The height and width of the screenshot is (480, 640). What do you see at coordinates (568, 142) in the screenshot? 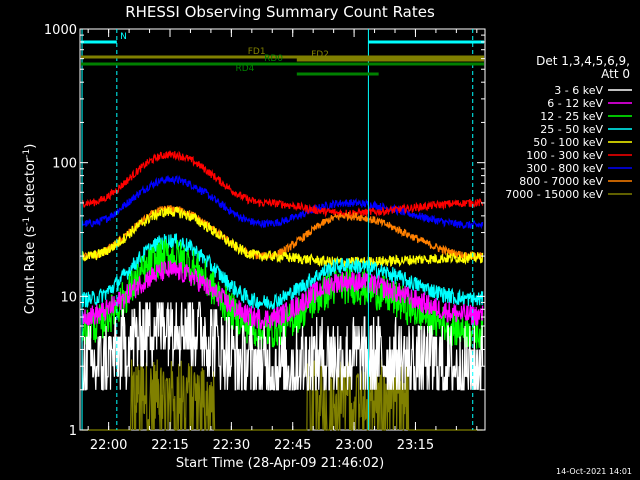
I see `legend-label-4: 50 - 100 keV` at bounding box center [568, 142].